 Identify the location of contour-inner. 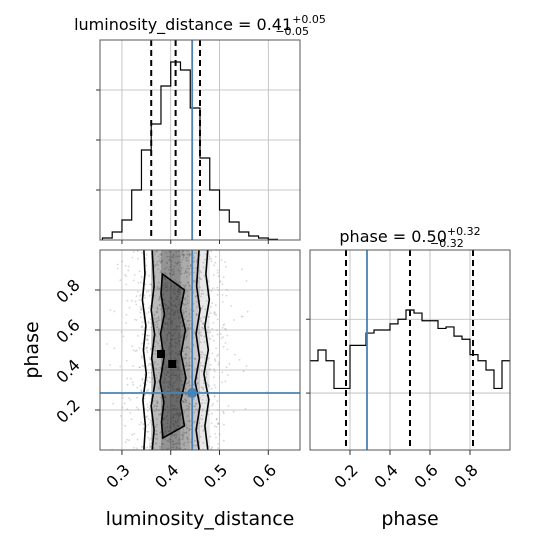
(173, 356).